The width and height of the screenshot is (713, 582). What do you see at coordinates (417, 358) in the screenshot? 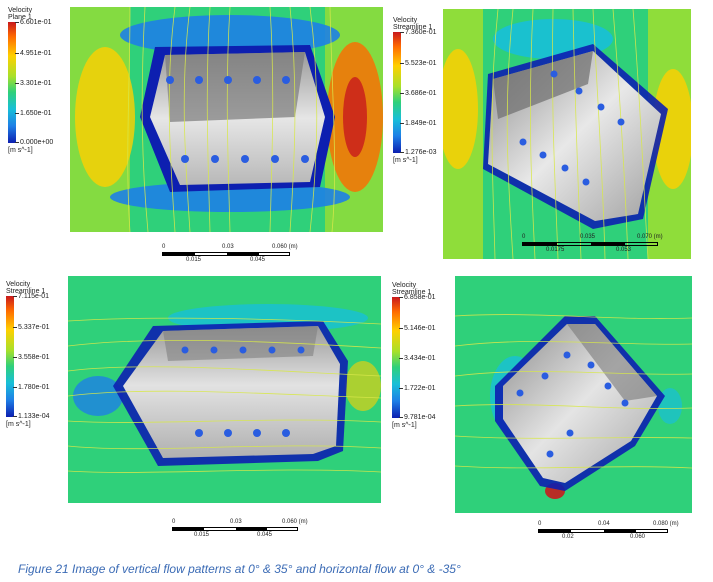
I see `legend-tick: 3.434e-01` at bounding box center [417, 358].